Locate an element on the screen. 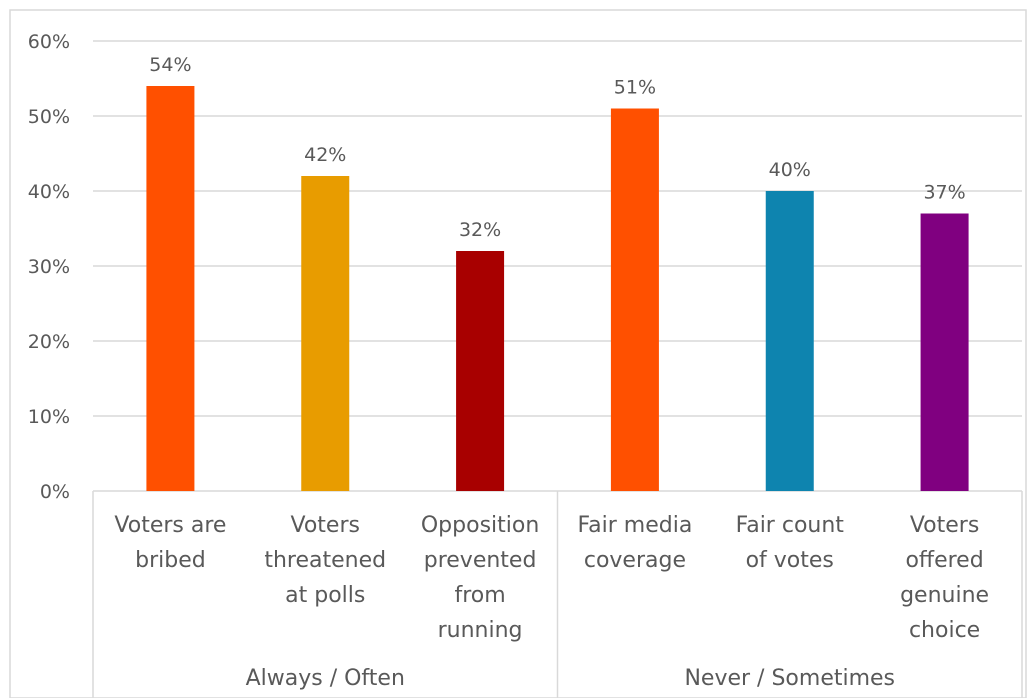  category-label: running is located at coordinates (480, 630).